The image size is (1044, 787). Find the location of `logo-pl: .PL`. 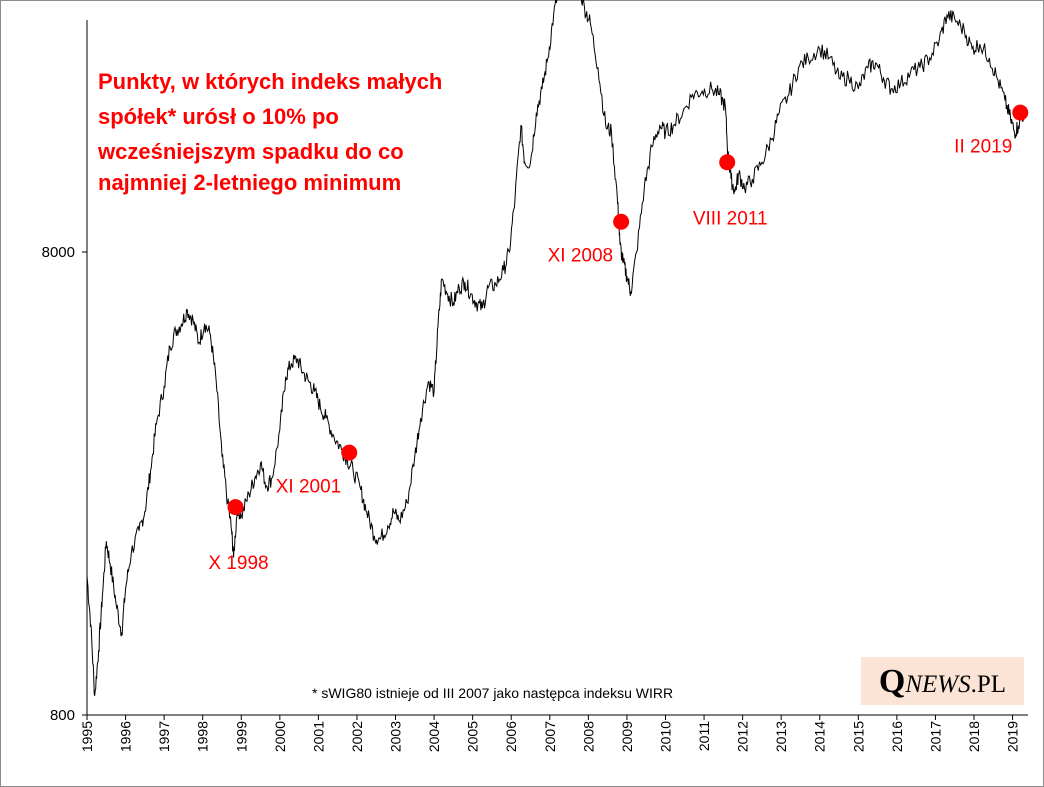

logo-pl: .PL is located at coordinates (988, 684).